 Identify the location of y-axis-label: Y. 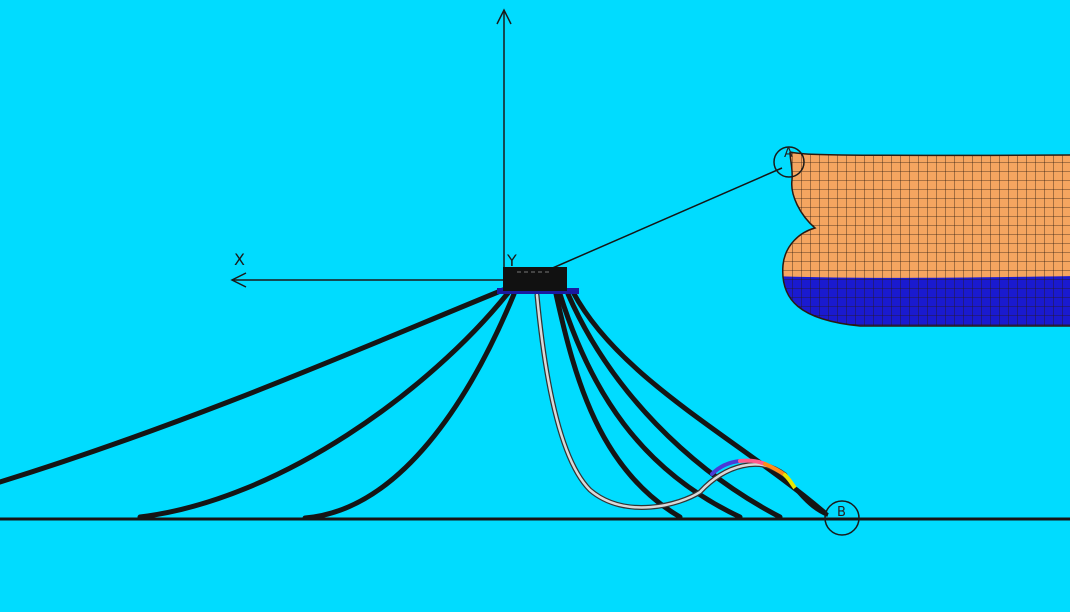
(511, 260).